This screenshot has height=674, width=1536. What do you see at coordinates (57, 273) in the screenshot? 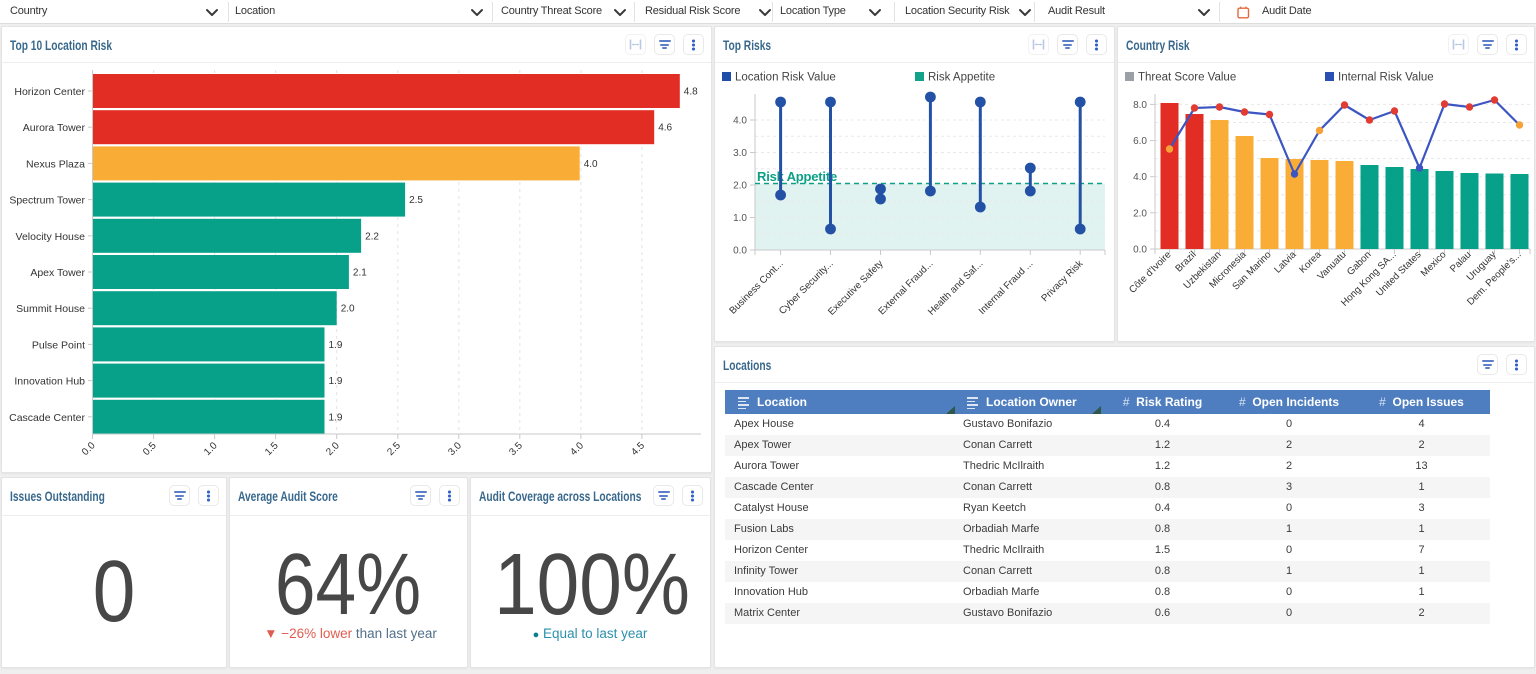
I see `svg-text: Apex Tower` at bounding box center [57, 273].